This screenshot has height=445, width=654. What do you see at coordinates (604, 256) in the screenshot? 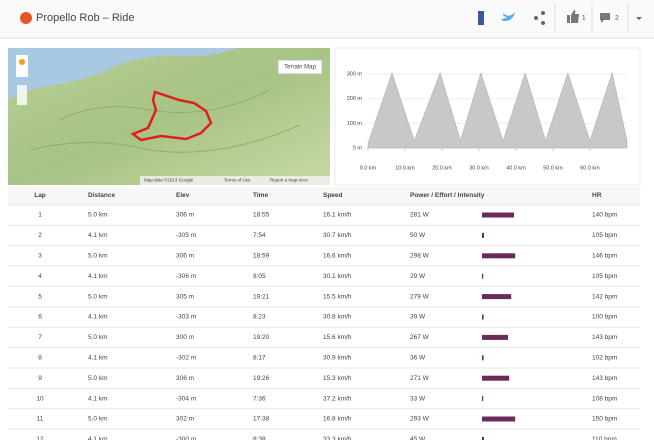
I see `cell: 146 bpm` at bounding box center [604, 256].